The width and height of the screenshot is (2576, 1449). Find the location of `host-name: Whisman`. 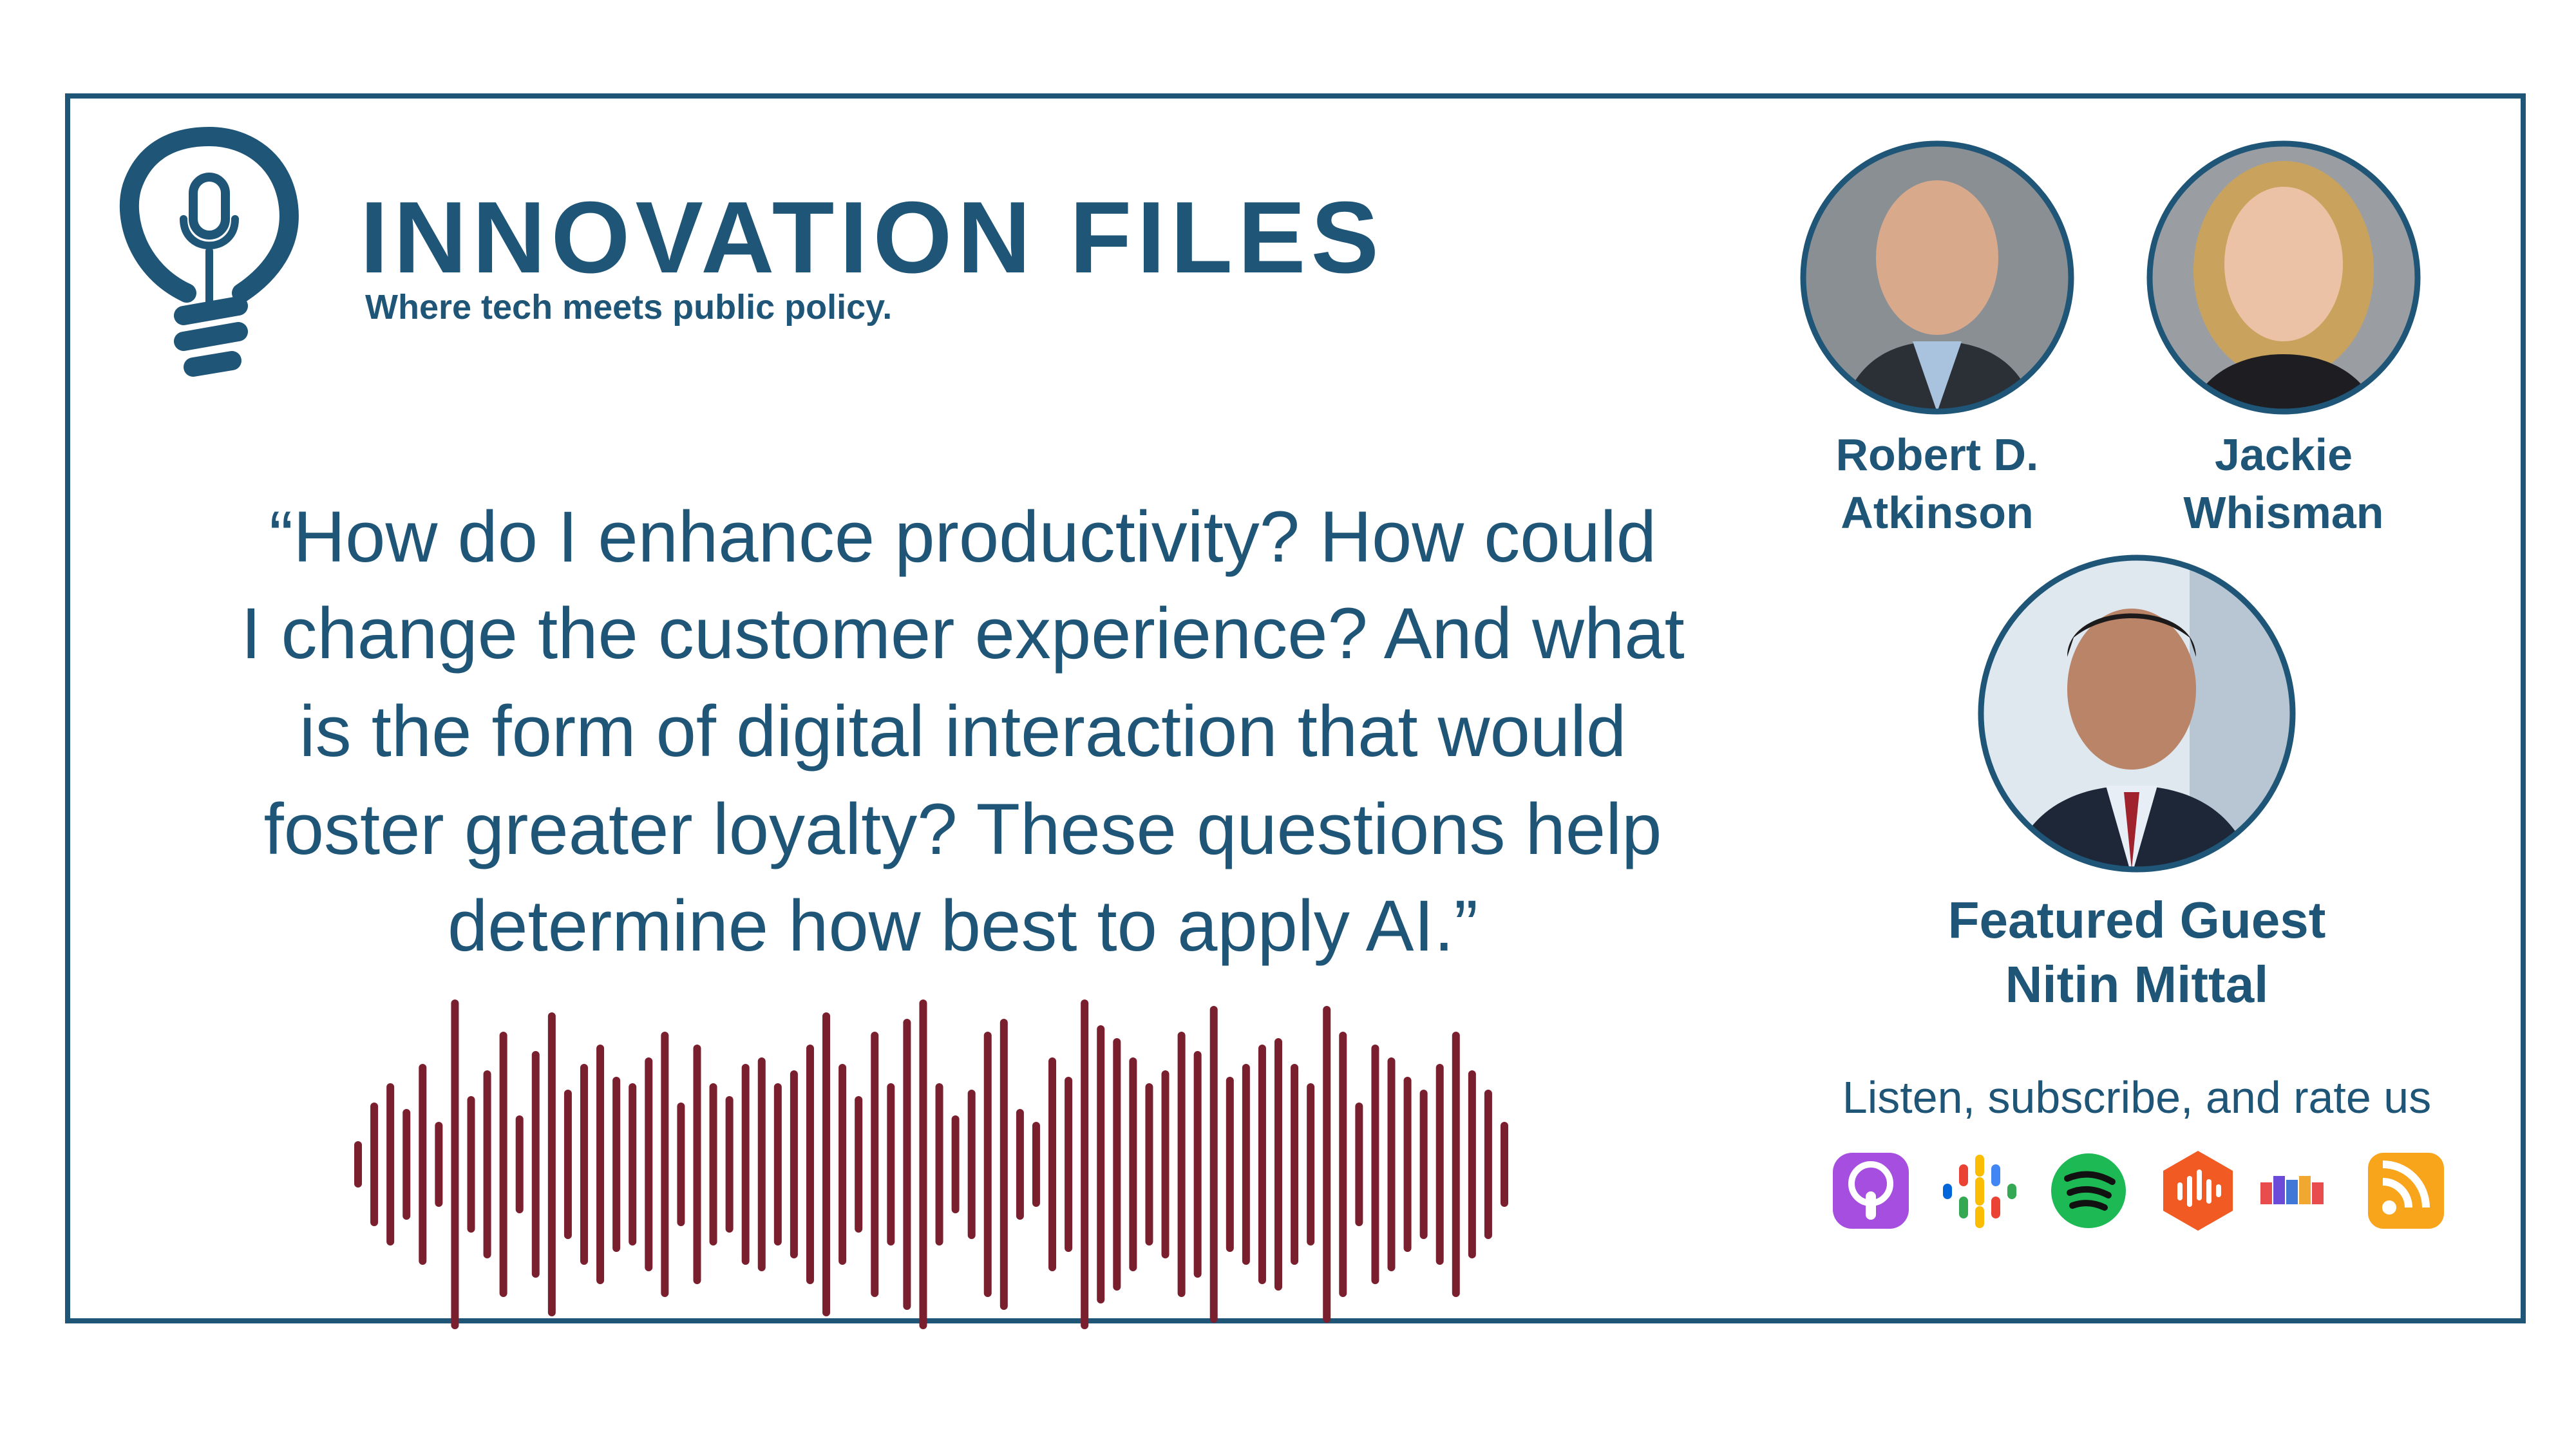

host-name: Whisman is located at coordinates (2283, 513).